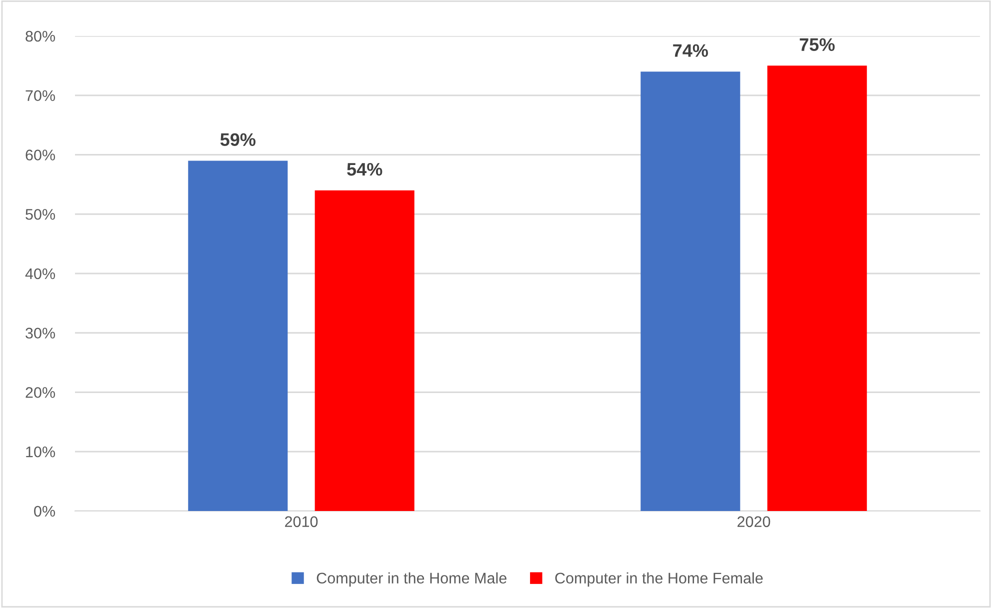 Image resolution: width=992 pixels, height=608 pixels. What do you see at coordinates (817, 45) in the screenshot?
I see `data-label: 75%` at bounding box center [817, 45].